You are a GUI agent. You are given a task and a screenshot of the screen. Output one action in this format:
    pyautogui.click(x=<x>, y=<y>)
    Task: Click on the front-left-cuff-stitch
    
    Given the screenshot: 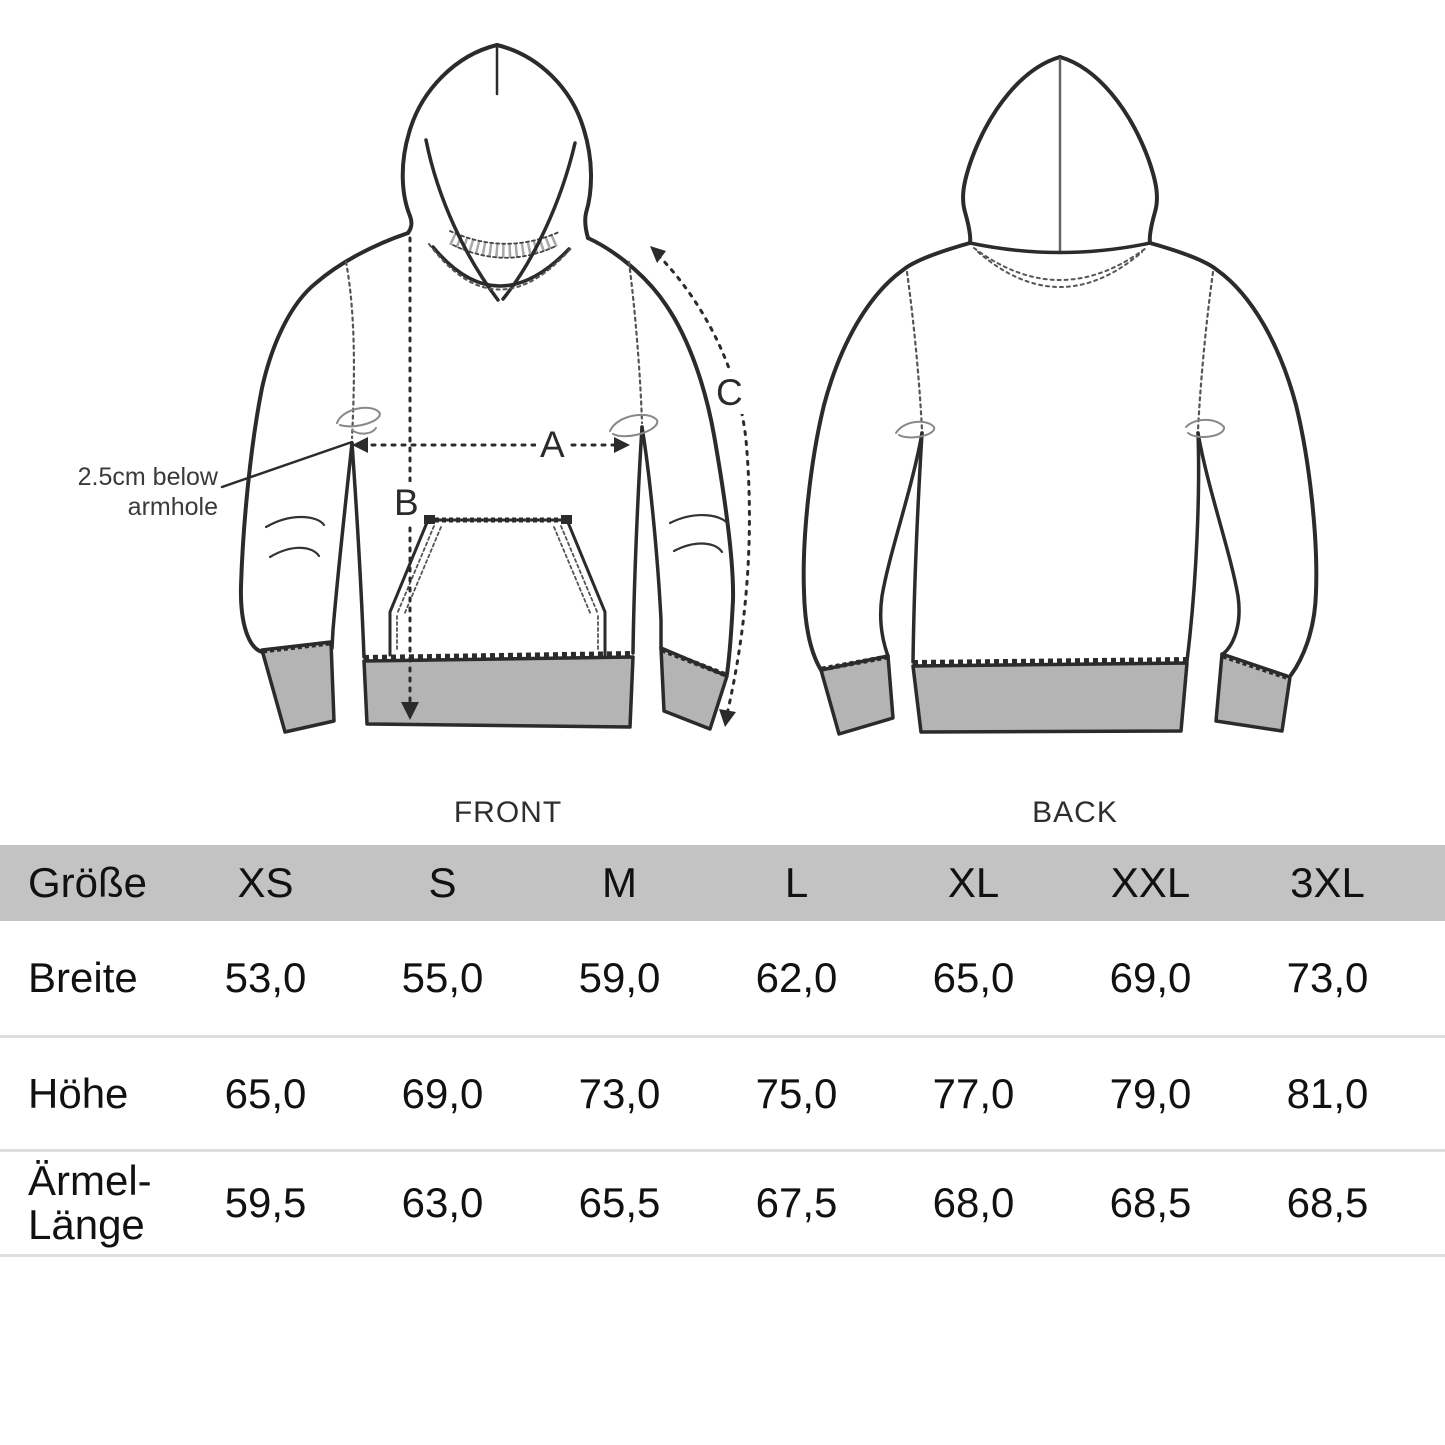 What is the action you would take?
    pyautogui.click(x=296, y=647)
    